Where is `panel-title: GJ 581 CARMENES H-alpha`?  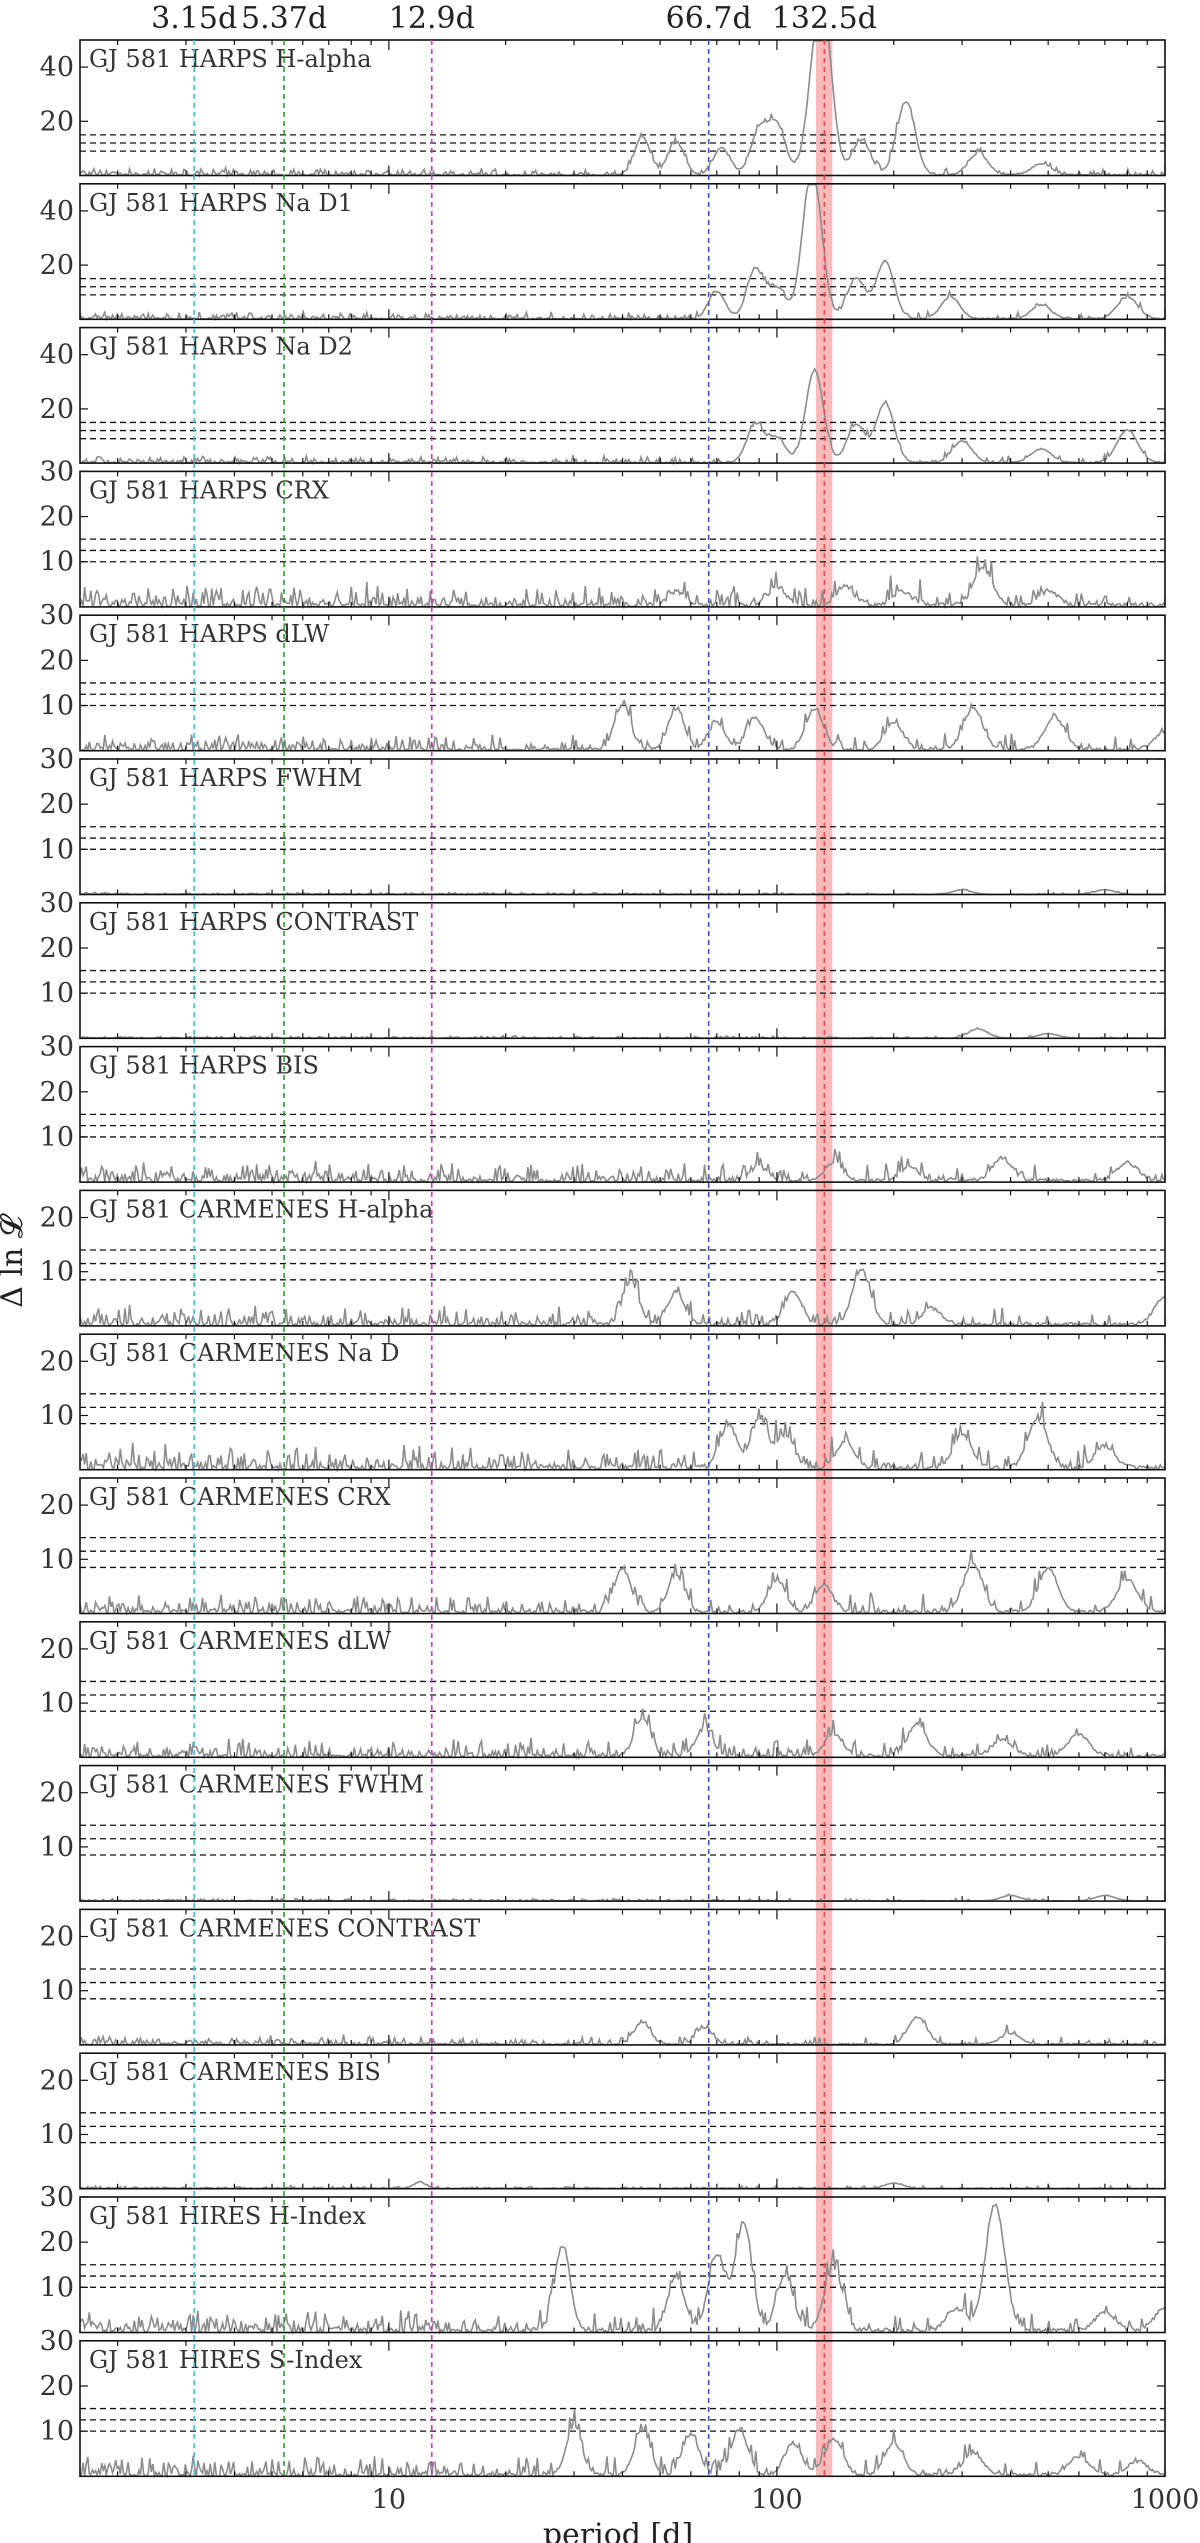 panel-title: GJ 581 CARMENES H-alpha is located at coordinates (261, 1209).